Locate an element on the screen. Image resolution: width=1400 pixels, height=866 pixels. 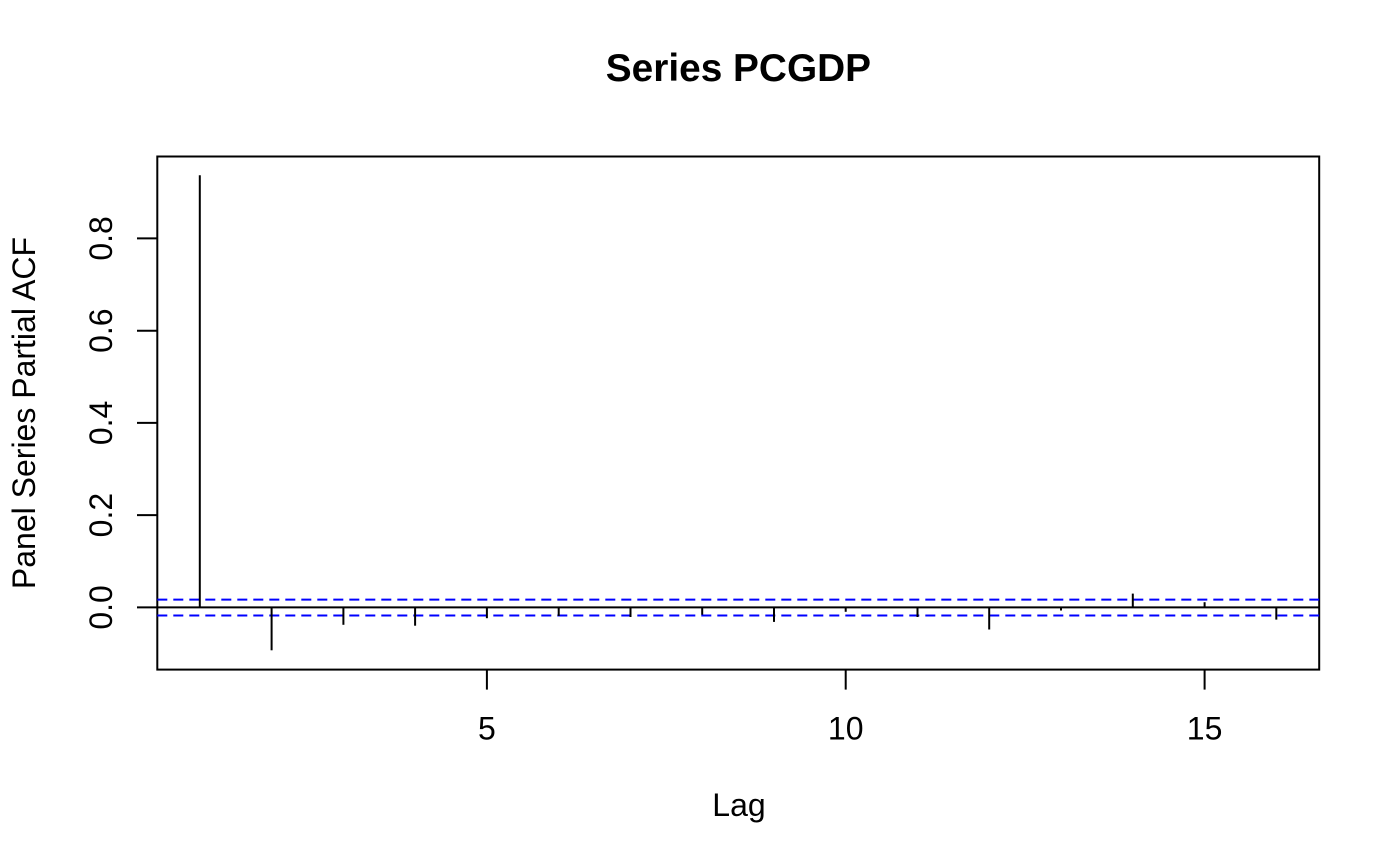
svg-text: 0.8 is located at coordinates (101, 238).